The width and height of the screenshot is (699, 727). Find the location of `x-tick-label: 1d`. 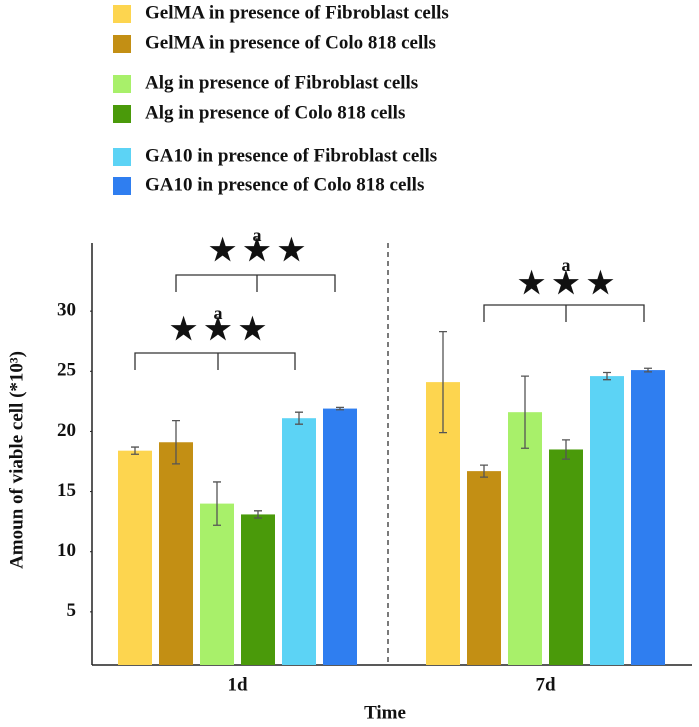

x-tick-label: 1d is located at coordinates (237, 684).